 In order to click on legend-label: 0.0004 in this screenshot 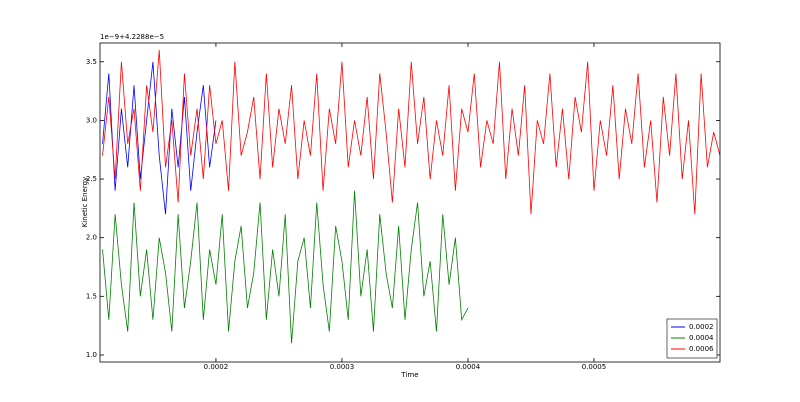, I will do `click(701, 338)`.